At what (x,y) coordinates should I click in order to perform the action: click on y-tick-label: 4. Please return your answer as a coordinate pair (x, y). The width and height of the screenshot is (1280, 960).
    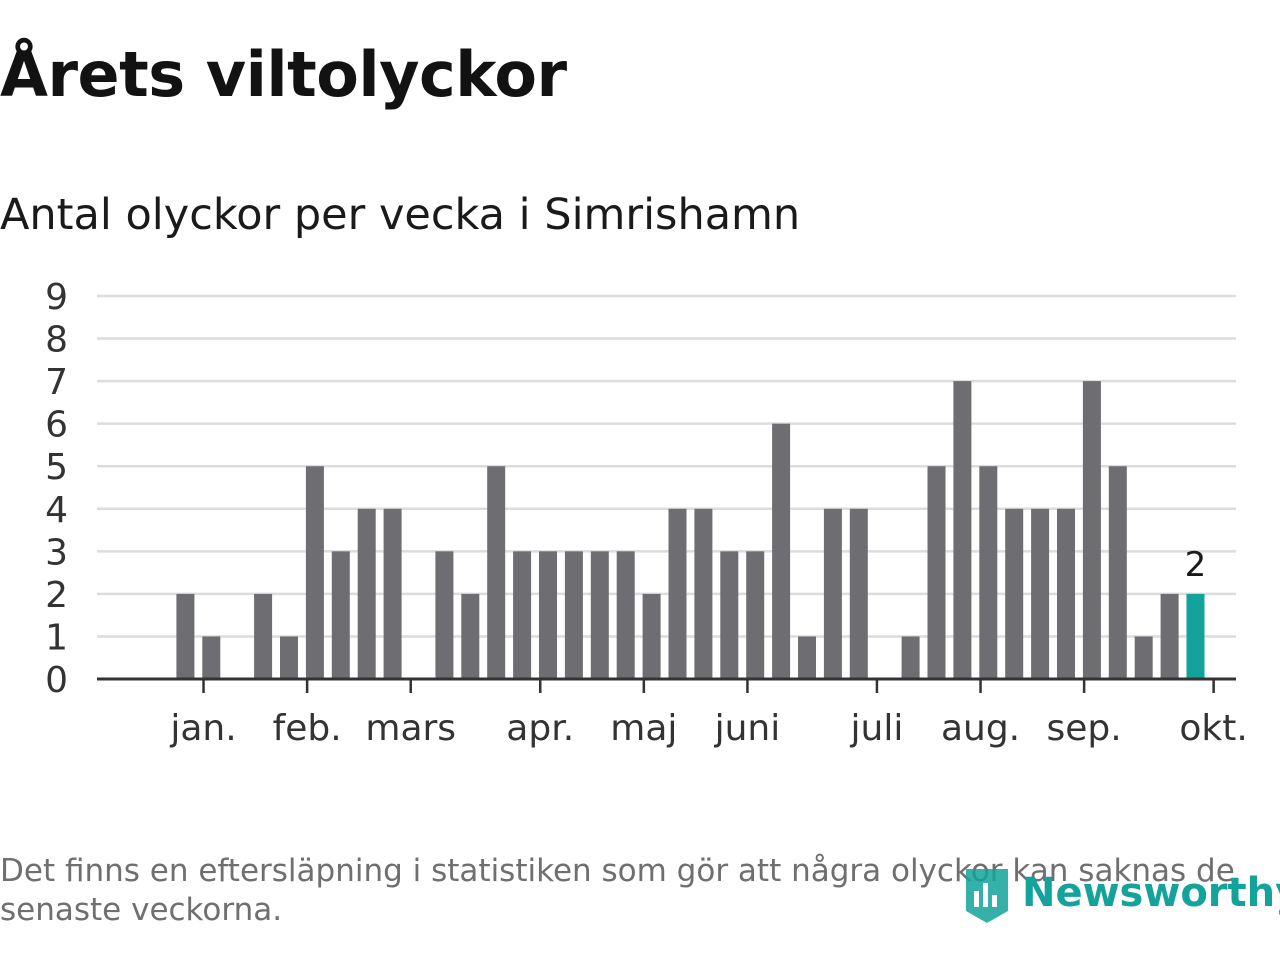
    Looking at the image, I should click on (56, 510).